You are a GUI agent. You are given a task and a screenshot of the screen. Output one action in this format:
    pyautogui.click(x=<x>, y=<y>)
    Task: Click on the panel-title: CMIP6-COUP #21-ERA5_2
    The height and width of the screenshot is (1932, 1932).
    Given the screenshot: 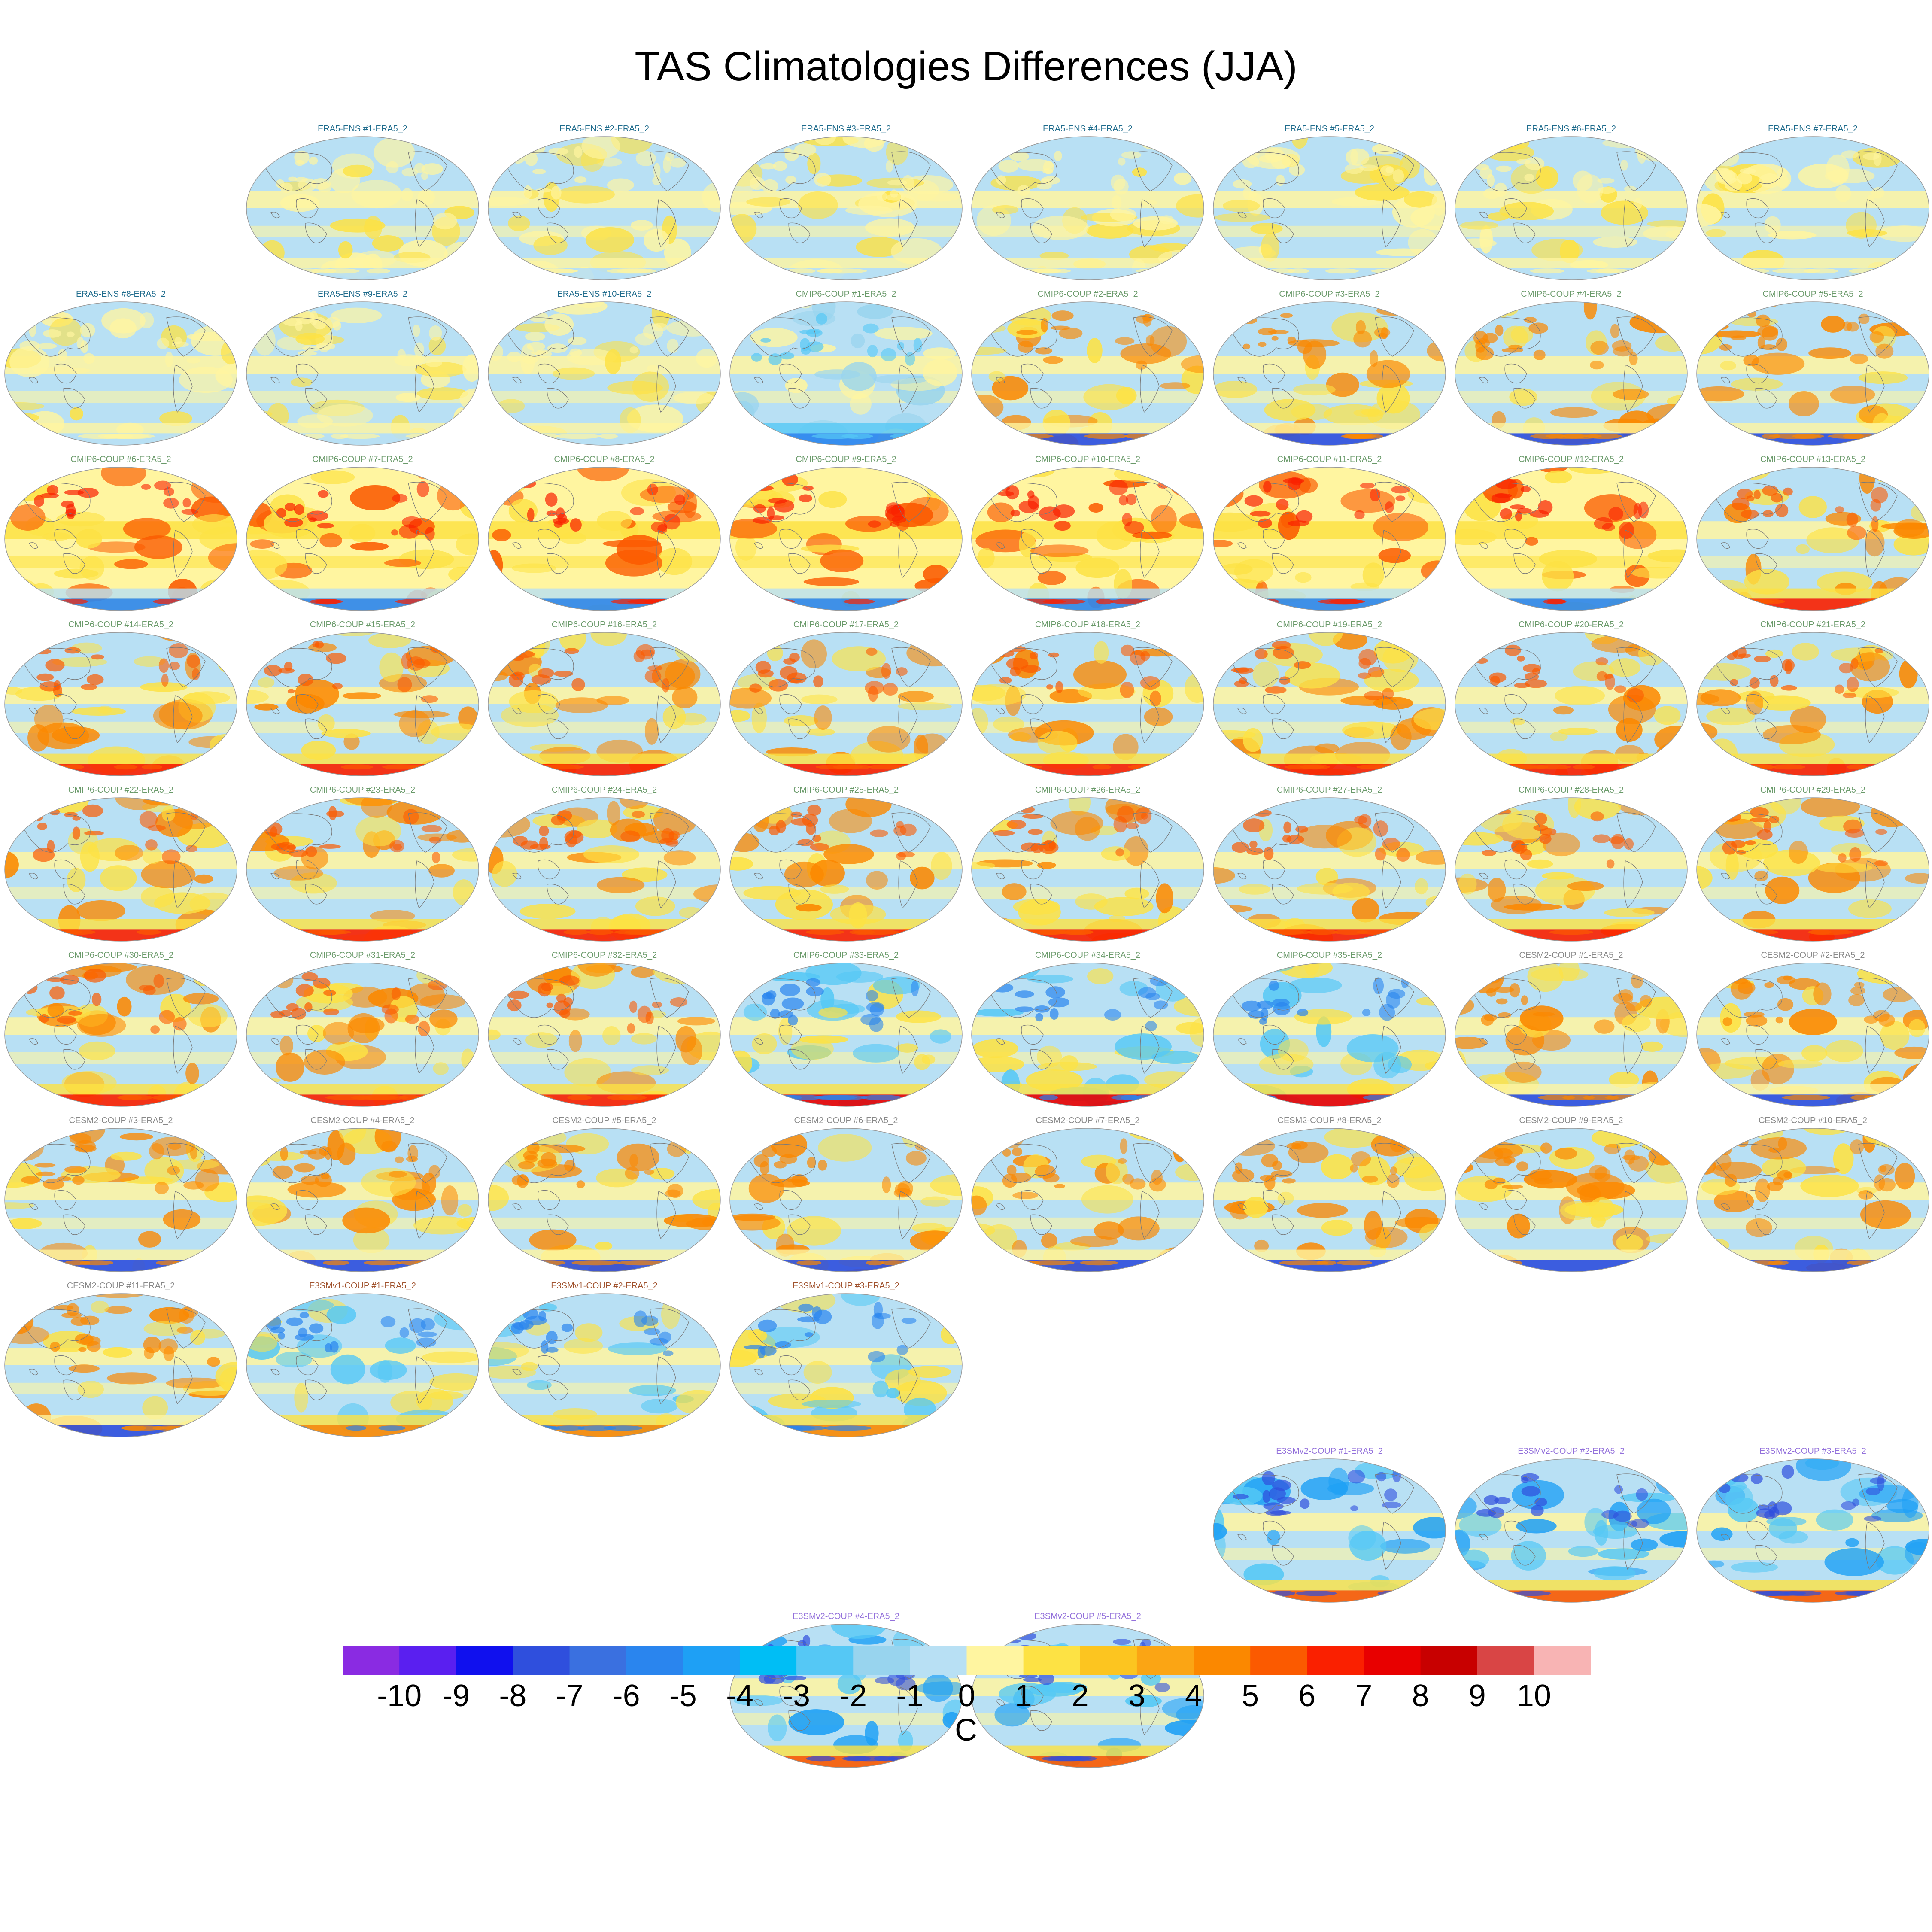 What is the action you would take?
    pyautogui.click(x=1813, y=625)
    